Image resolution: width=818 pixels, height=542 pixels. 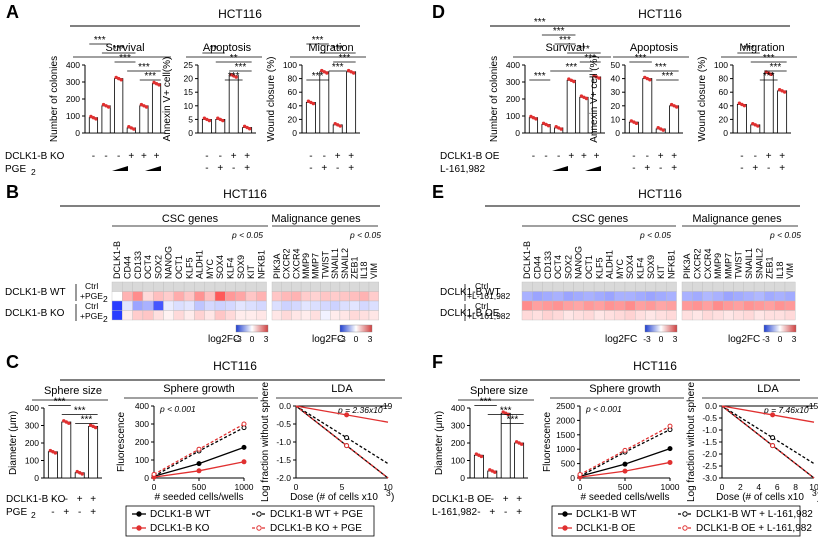 What do you see at coordinates (499, 391) in the screenshot?
I see `f-size-title: Sphere size` at bounding box center [499, 391].